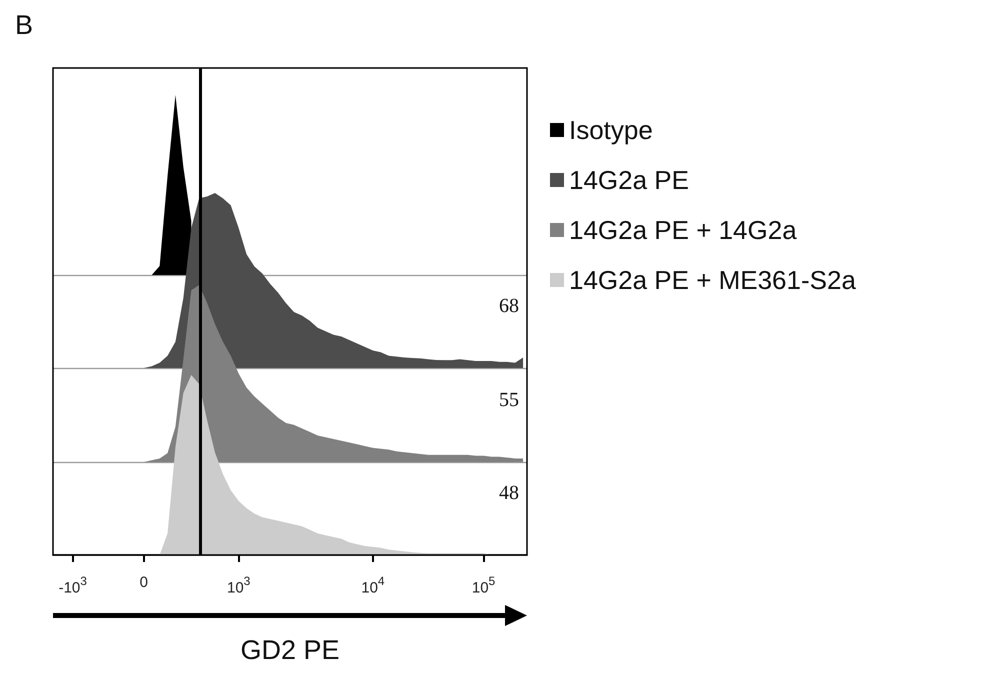 The height and width of the screenshot is (696, 985). Describe the element at coordinates (509, 400) in the screenshot. I see `annotation: 55` at that location.